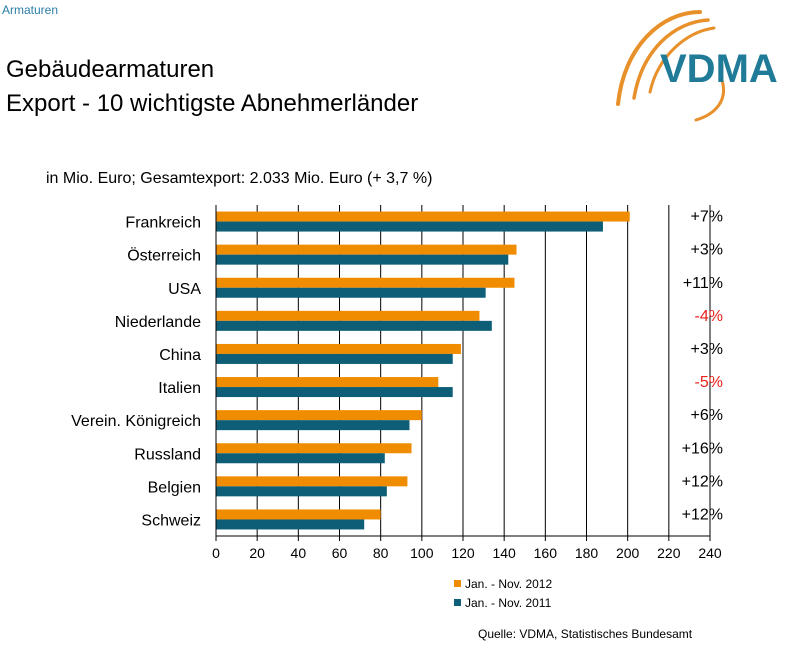  What do you see at coordinates (457, 583) in the screenshot?
I see `legend-swatch-2012` at bounding box center [457, 583].